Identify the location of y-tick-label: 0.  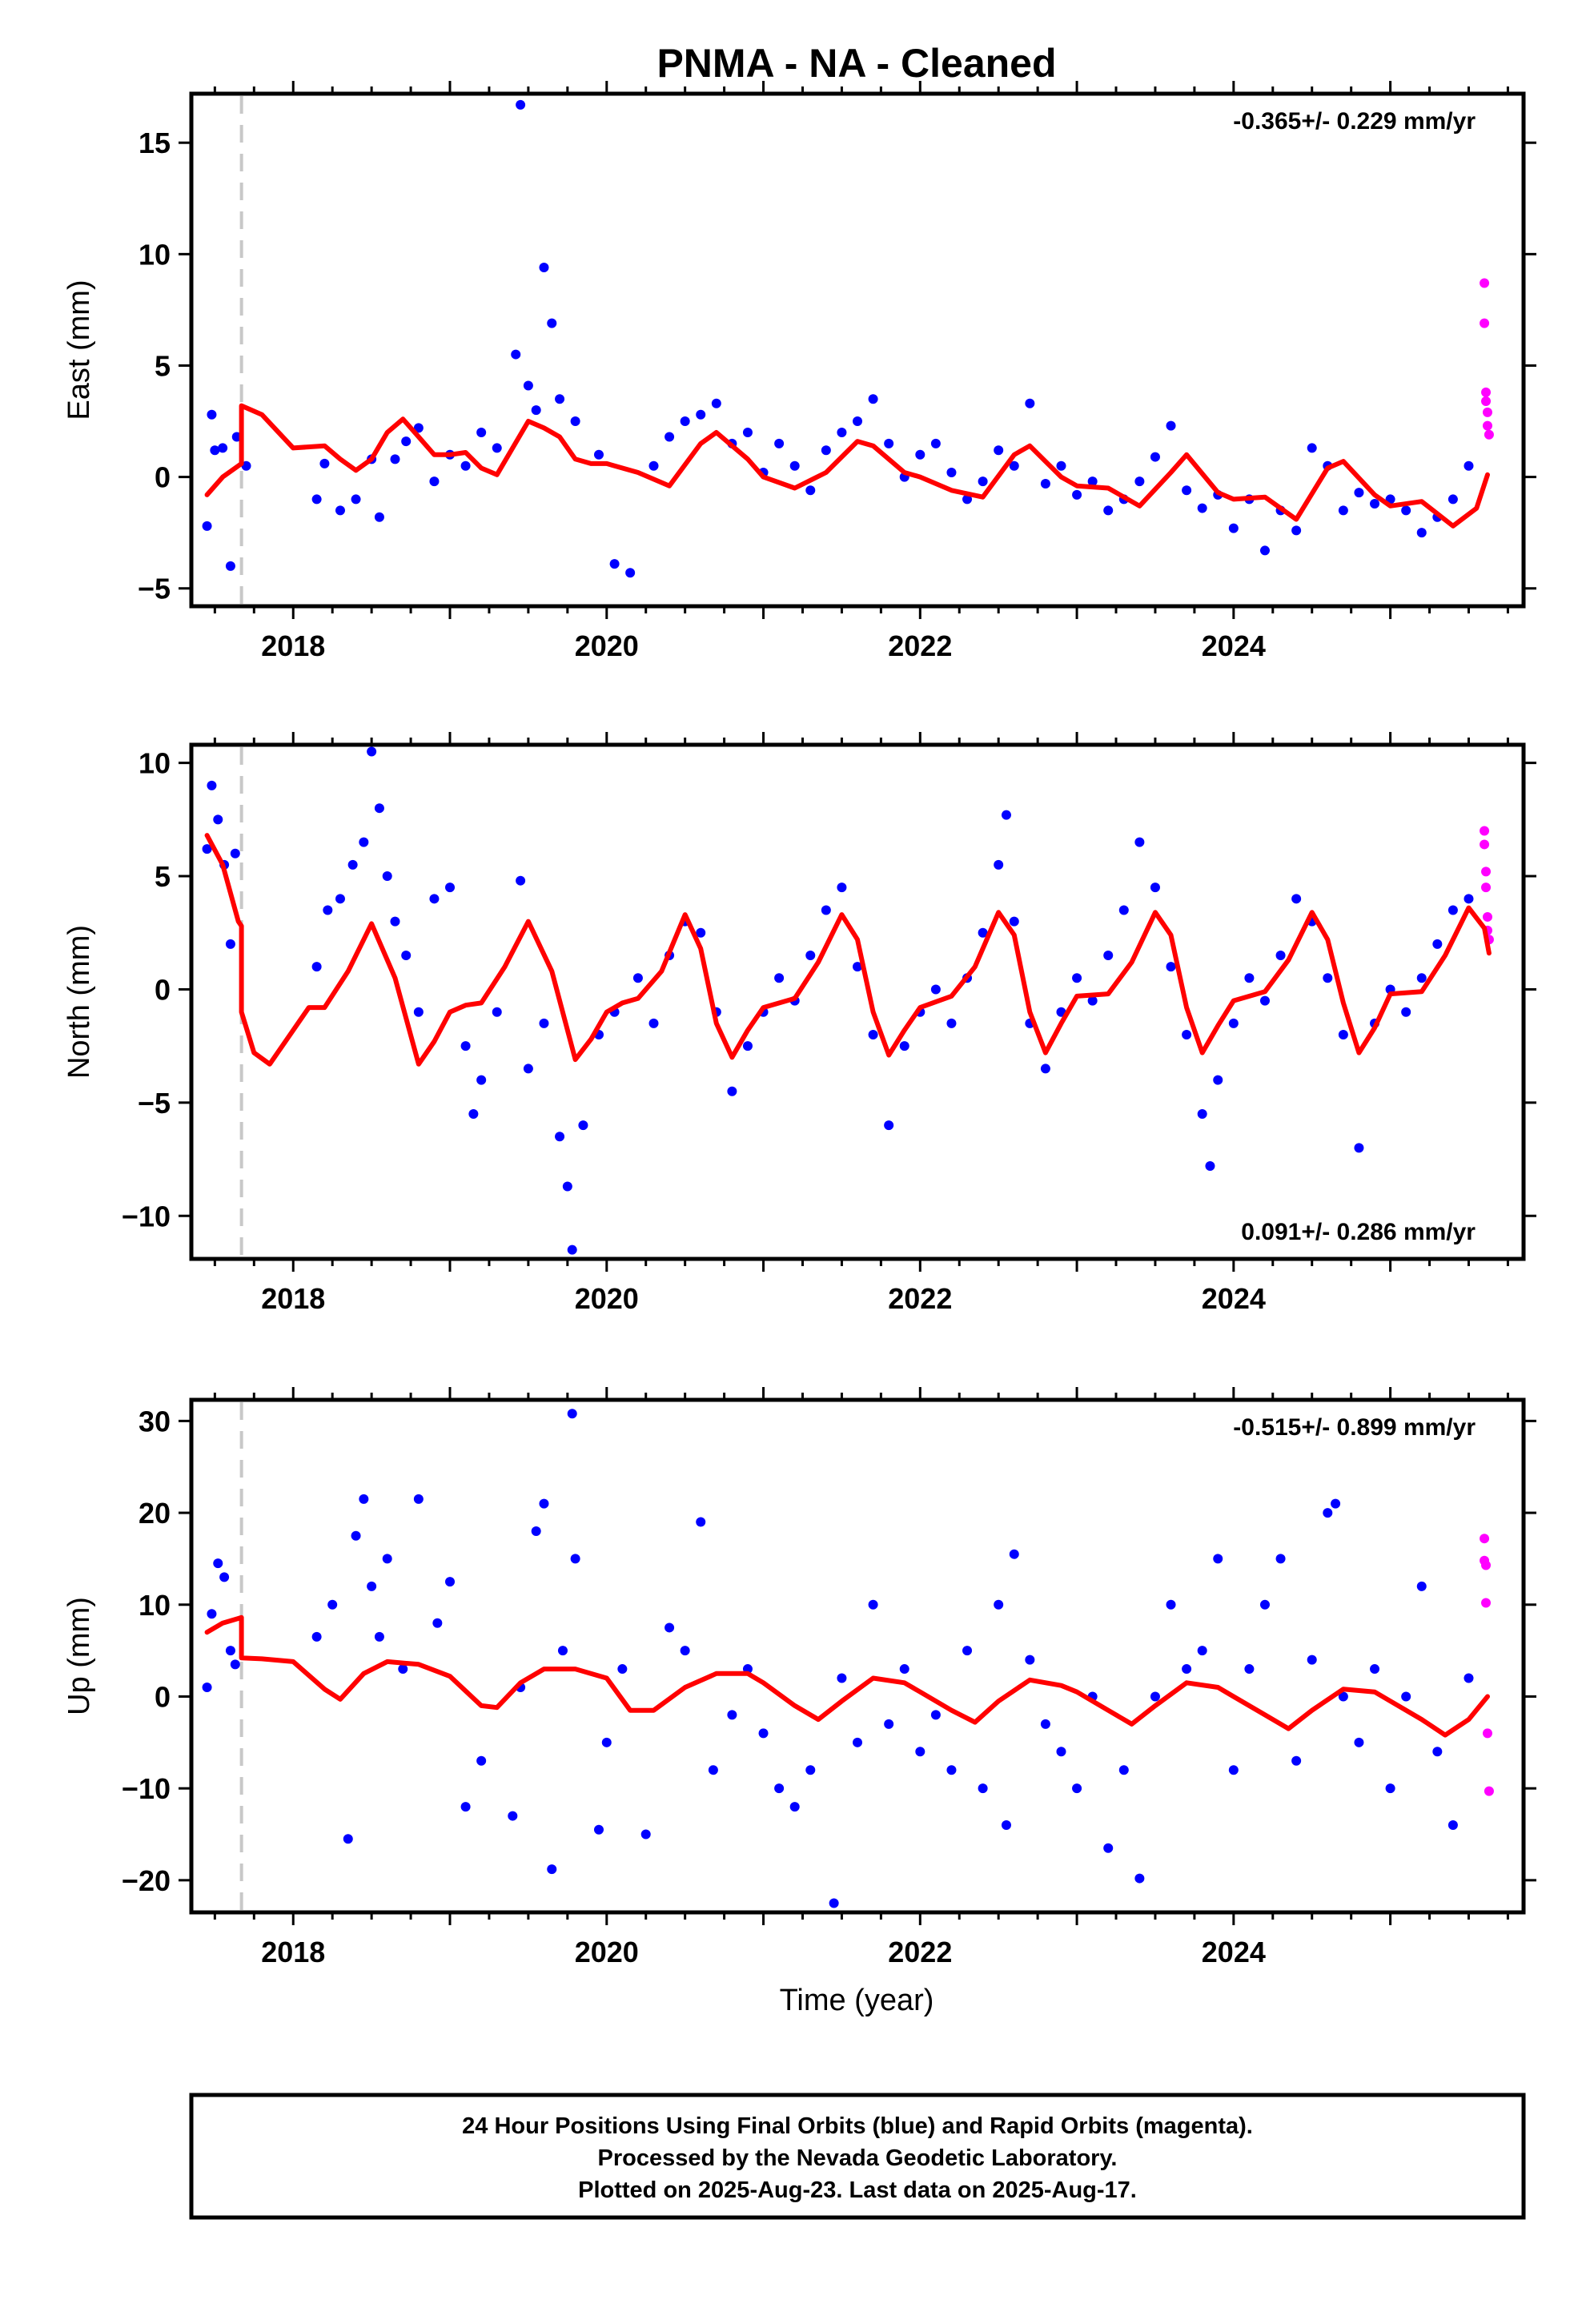
(163, 989).